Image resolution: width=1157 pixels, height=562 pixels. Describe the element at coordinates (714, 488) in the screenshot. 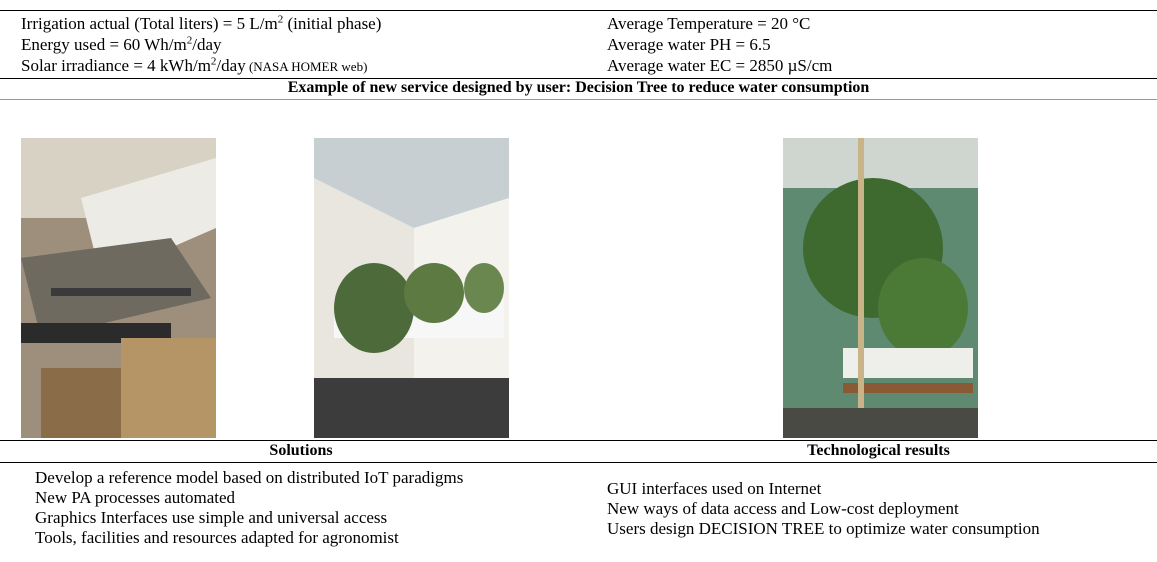

I see `list-item: GUI interfaces used on Internet` at that location.